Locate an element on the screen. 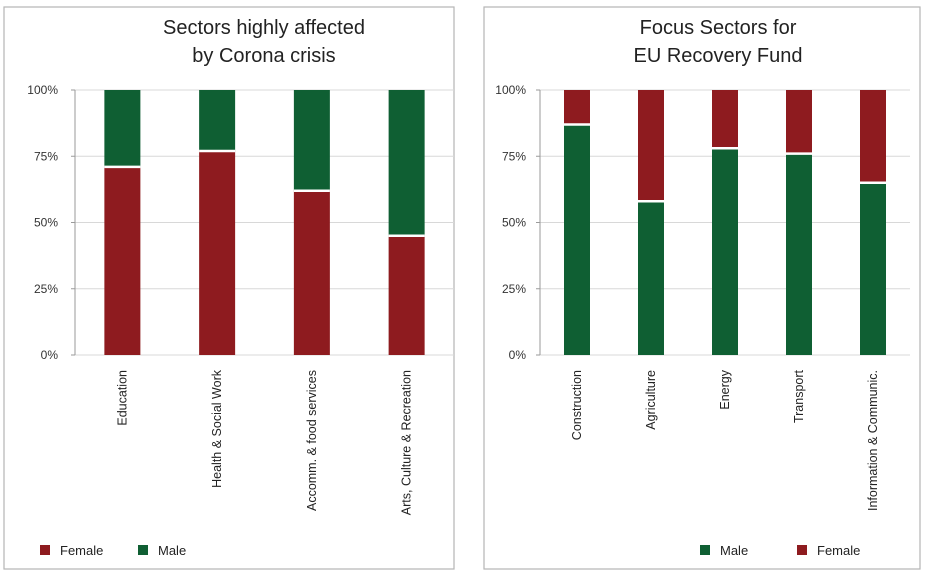  category-label: Construction is located at coordinates (577, 405).